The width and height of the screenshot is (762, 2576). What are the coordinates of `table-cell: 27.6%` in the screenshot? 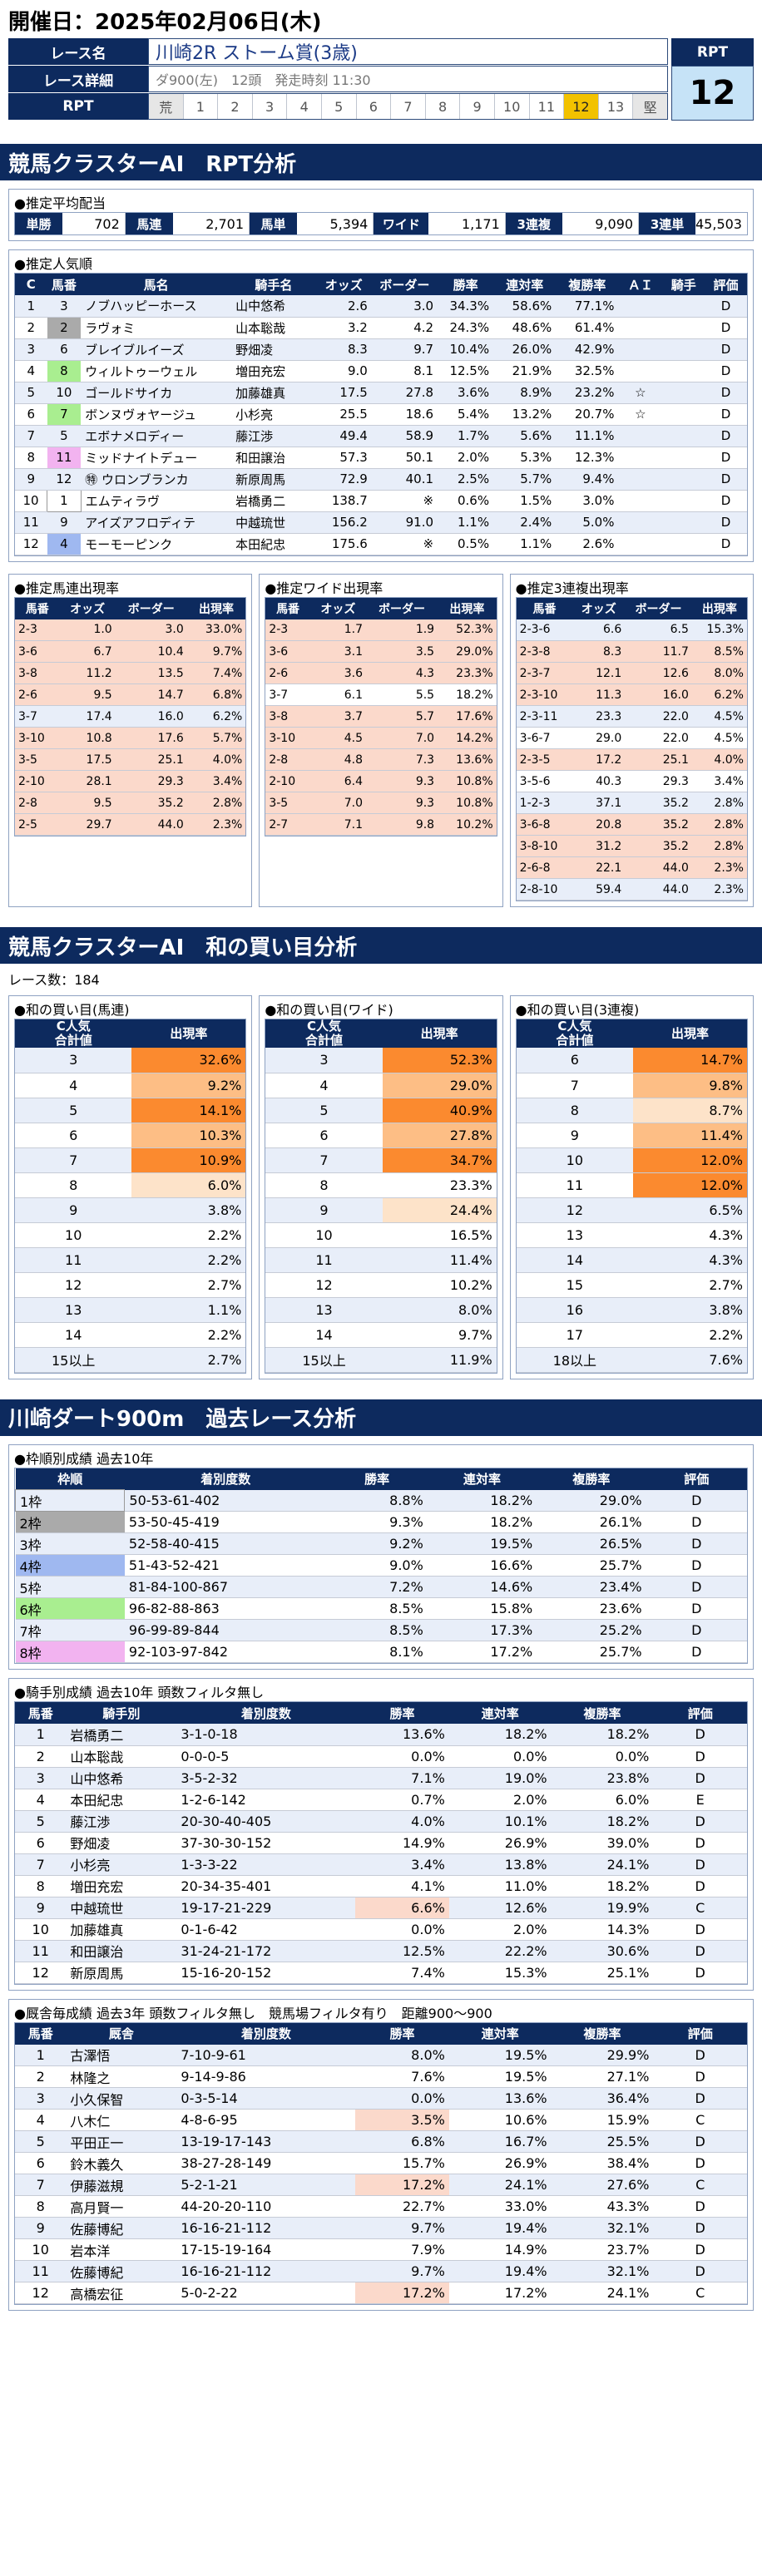 It's located at (602, 2185).